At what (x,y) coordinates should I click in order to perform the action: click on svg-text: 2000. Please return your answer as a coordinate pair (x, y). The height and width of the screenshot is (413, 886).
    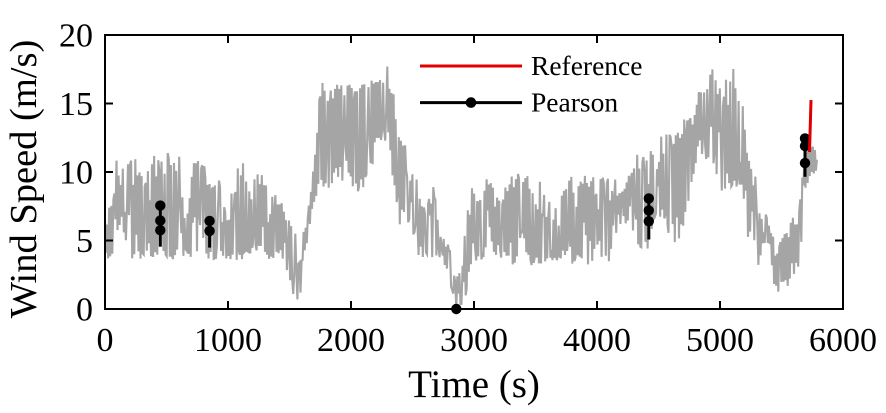
    Looking at the image, I should click on (351, 340).